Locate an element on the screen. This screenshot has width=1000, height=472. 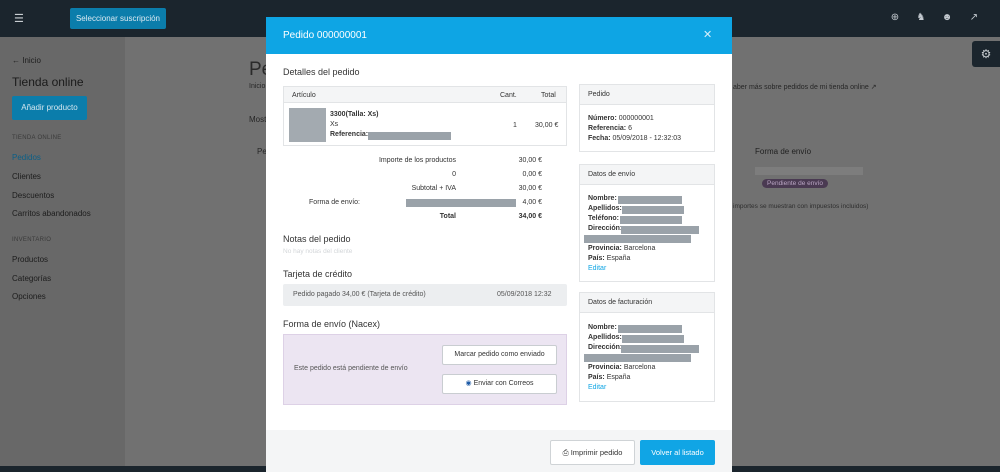
card-title: Pedido is located at coordinates (599, 94).